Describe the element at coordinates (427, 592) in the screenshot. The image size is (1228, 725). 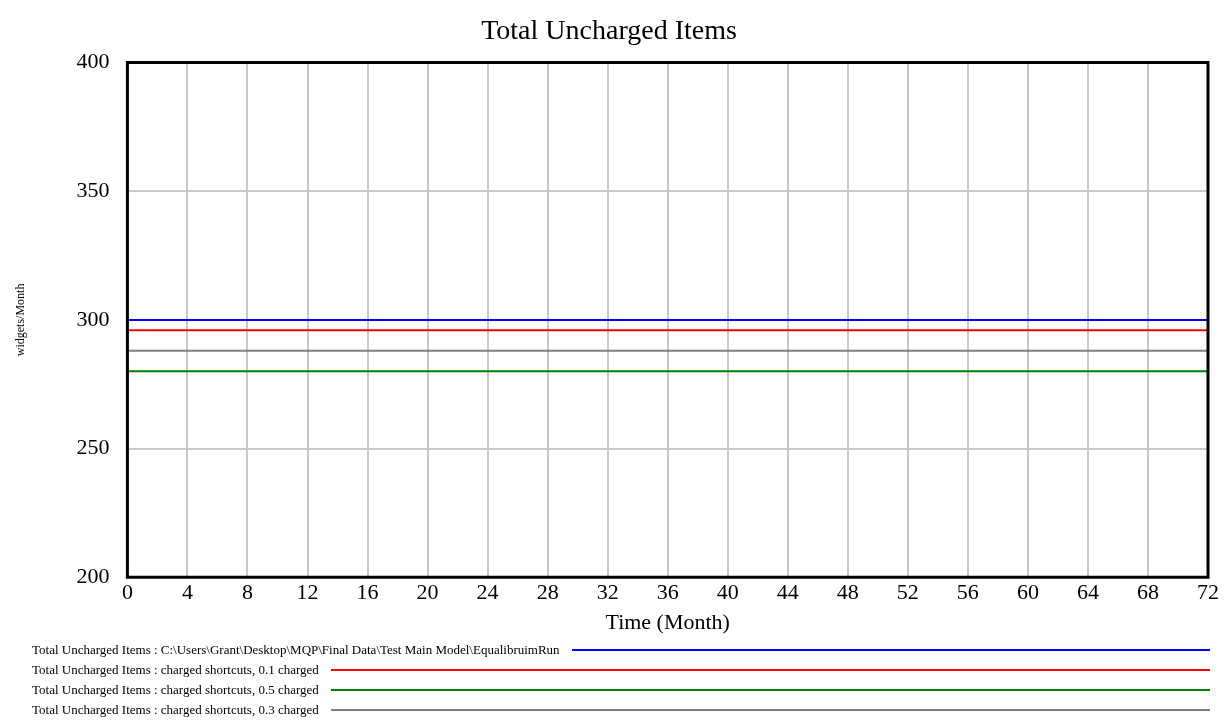
I see `x-tick-label: 20` at that location.